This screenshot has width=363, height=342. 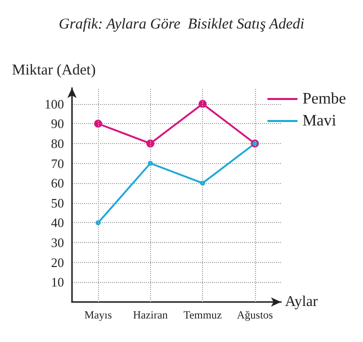 I want to click on y-tick-label: 20, so click(x=57, y=262).